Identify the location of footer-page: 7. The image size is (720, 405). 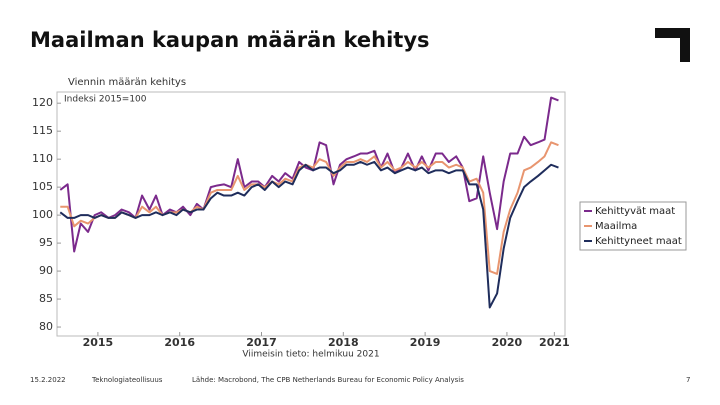
(688, 380).